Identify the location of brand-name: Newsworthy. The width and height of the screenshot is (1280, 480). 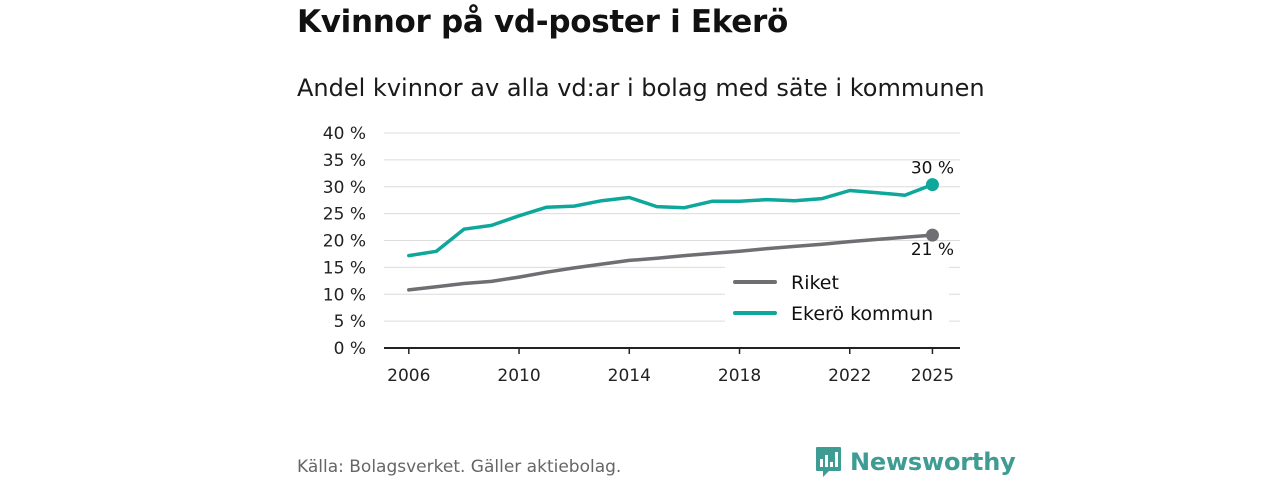
(933, 462).